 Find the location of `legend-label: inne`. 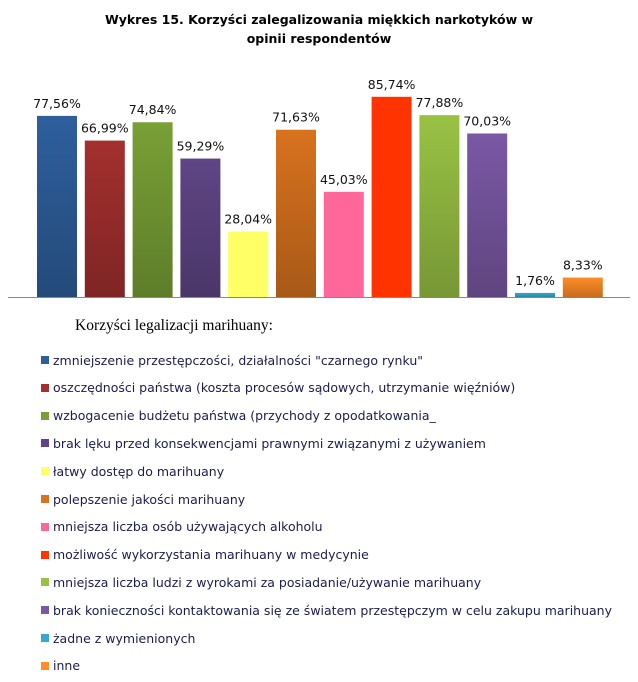

legend-label: inne is located at coordinates (67, 666).